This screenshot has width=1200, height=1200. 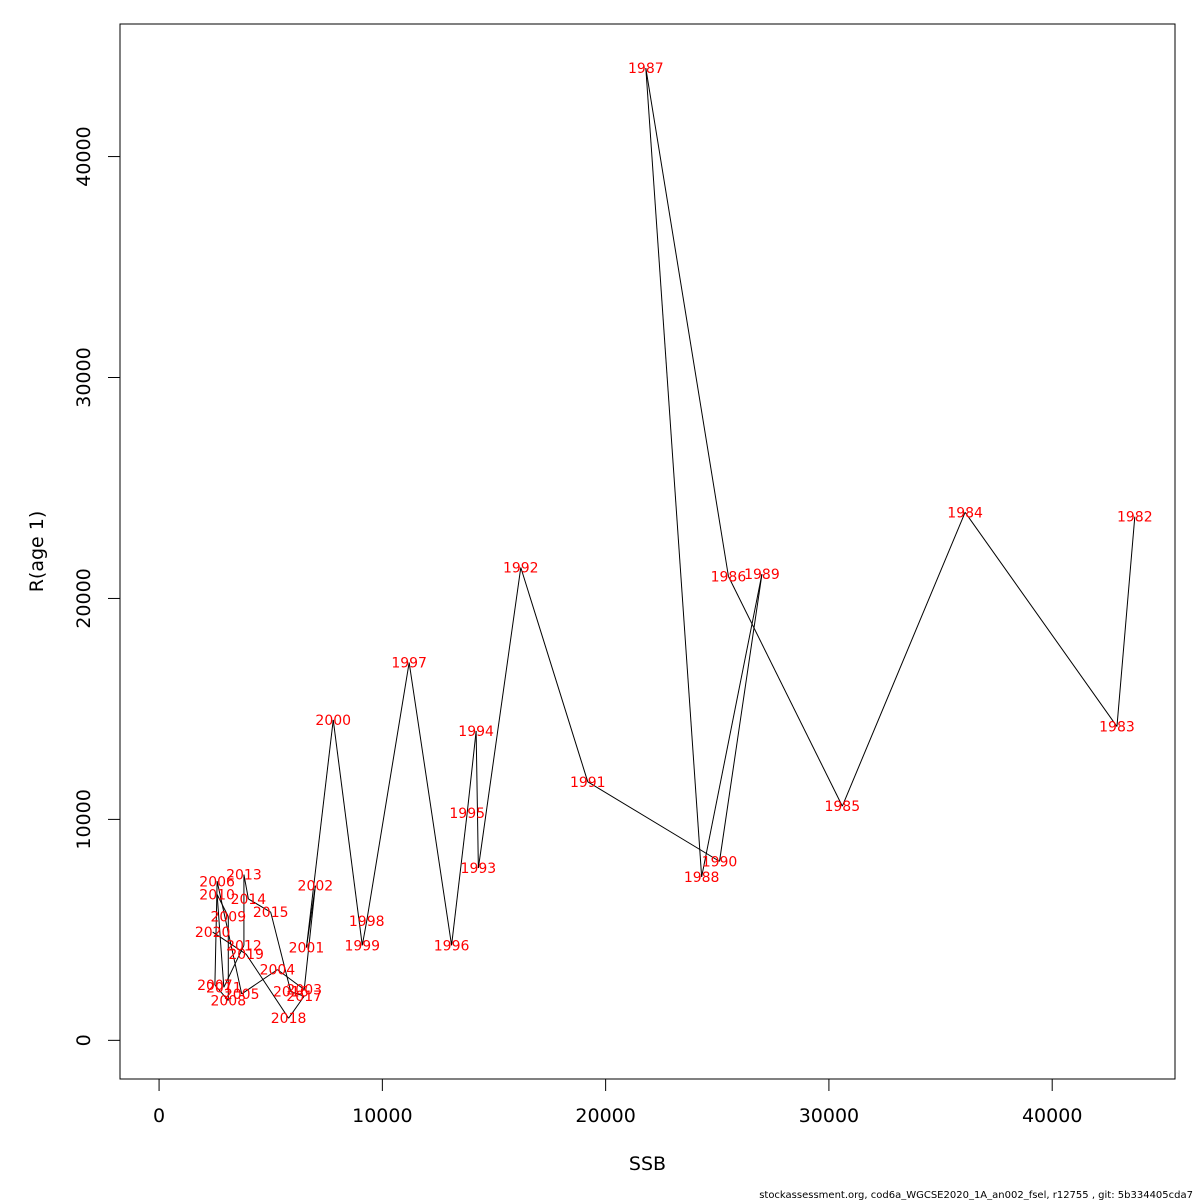 I want to click on point-label-1988: 1988, so click(x=702, y=878).